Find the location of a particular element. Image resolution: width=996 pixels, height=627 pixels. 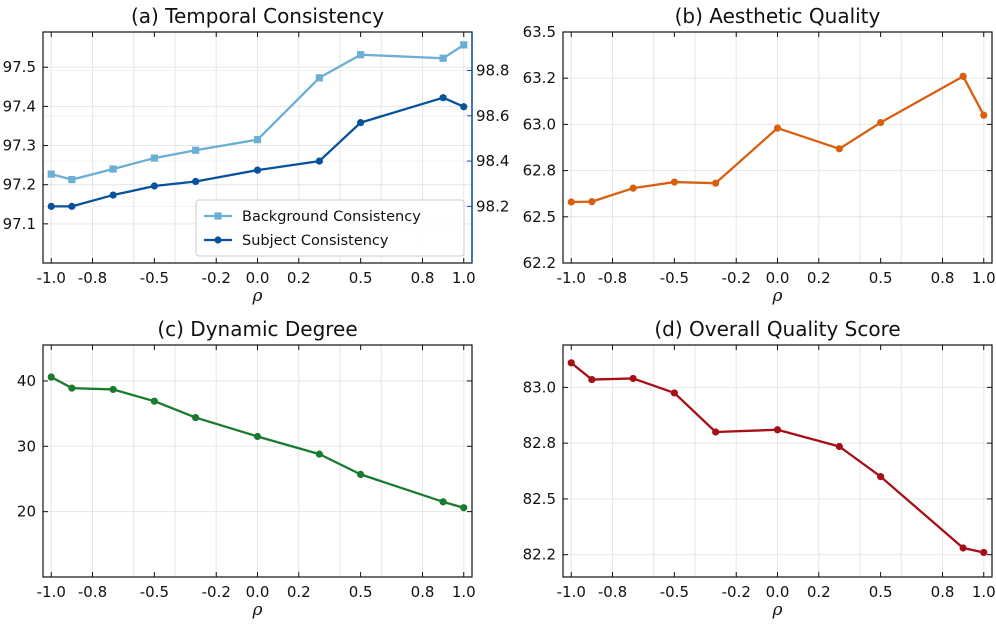

series-aesthetic-quality is located at coordinates (777, 139).